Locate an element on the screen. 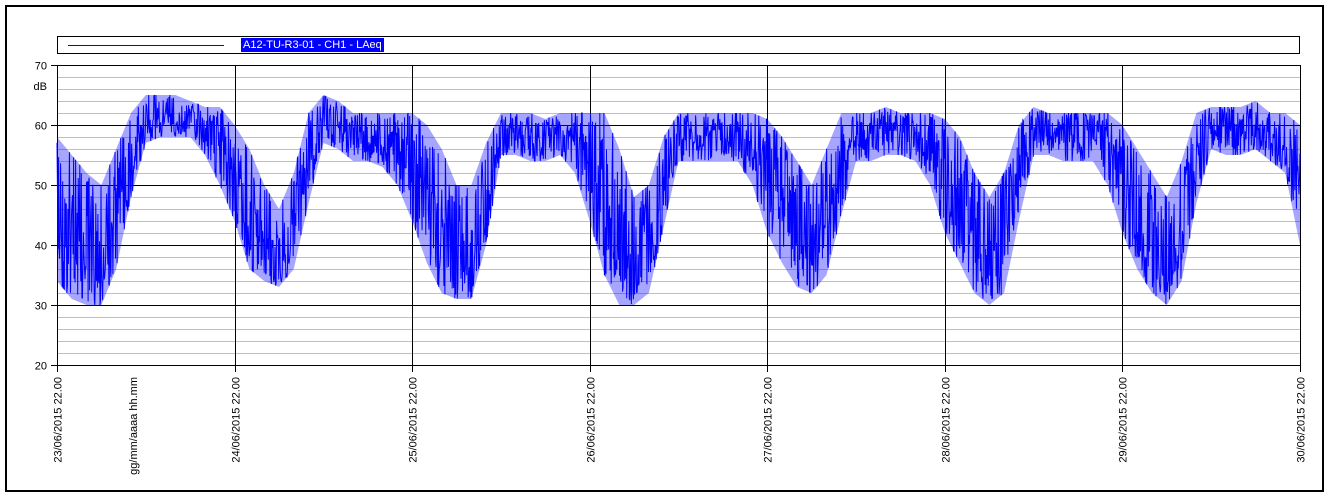  y-axis-label: dB is located at coordinates (40, 87).